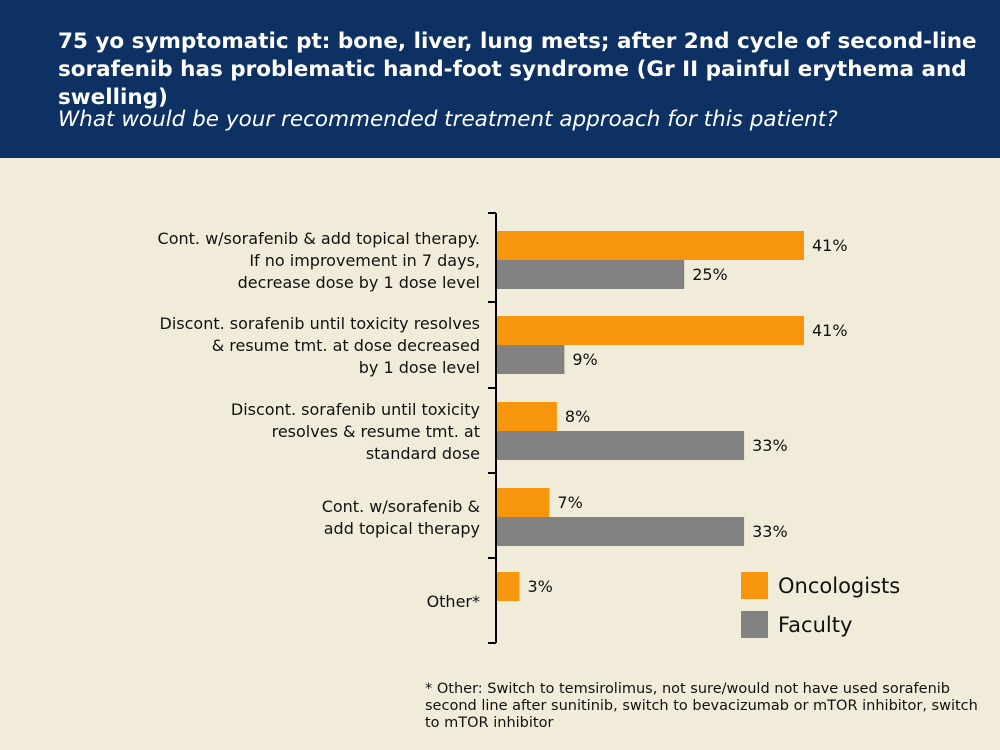 The height and width of the screenshot is (750, 1000). Describe the element at coordinates (359, 282) in the screenshot. I see `category-label-0-line-2: decrease dose by 1 dose level` at that location.